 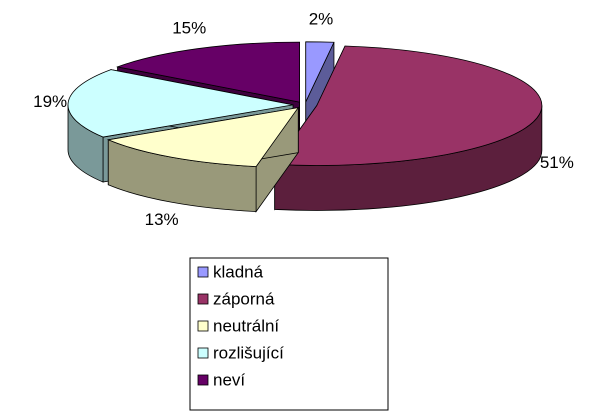 I want to click on data-label: 2%, so click(x=321, y=19).